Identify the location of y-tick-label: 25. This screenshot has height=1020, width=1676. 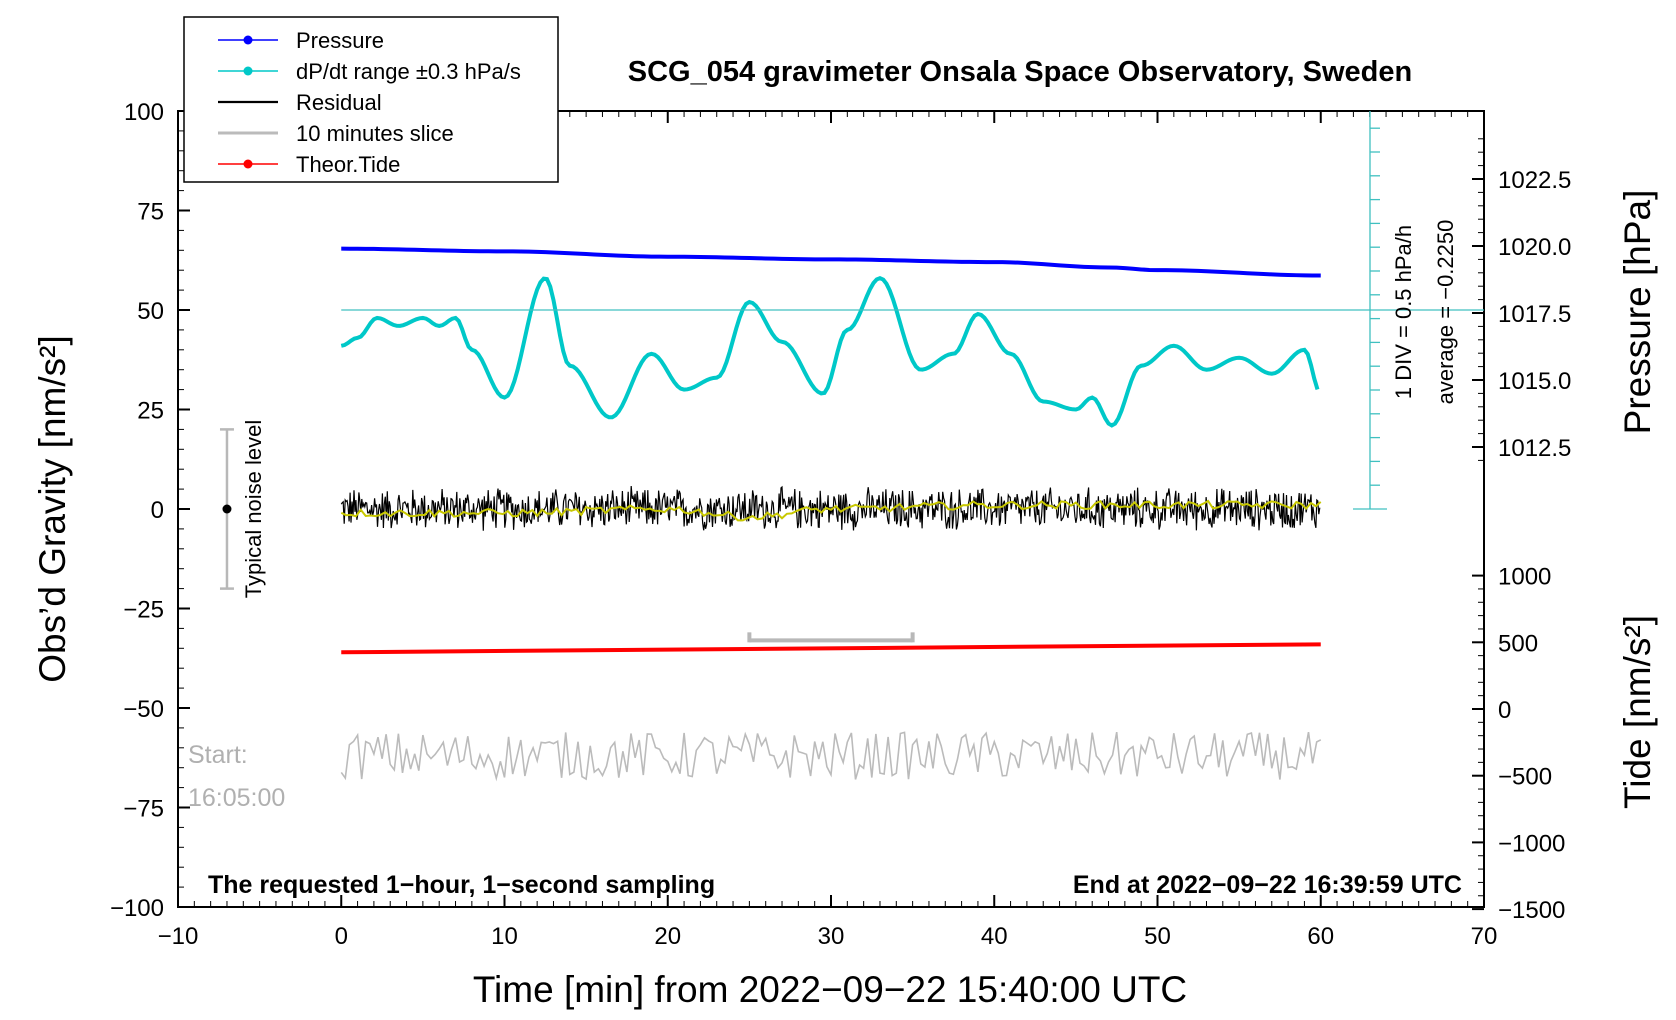
(150, 411).